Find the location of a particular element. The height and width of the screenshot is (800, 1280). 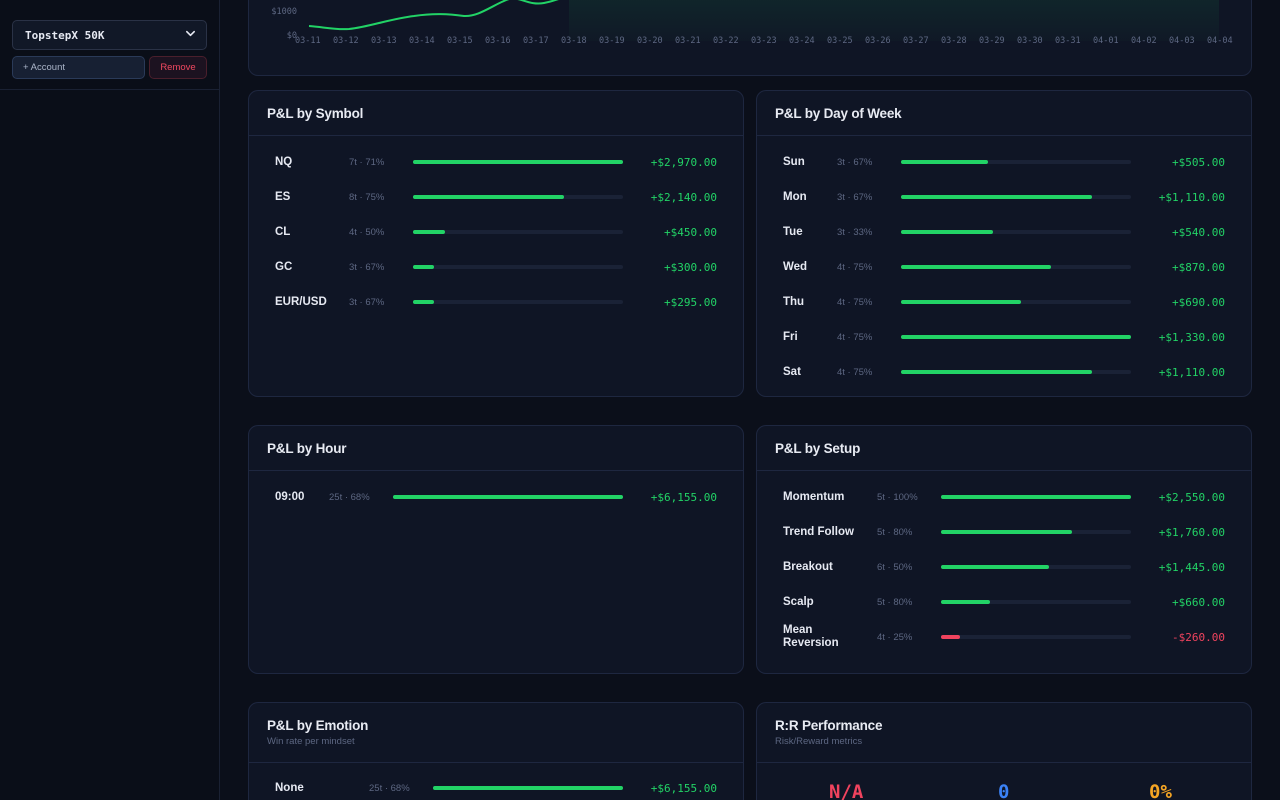

add-account-button: + Account is located at coordinates (78, 67).